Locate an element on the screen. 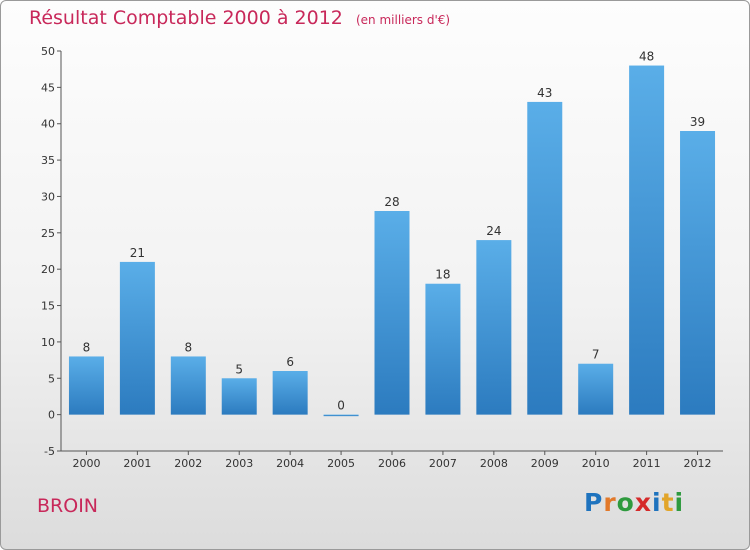 Image resolution: width=750 pixels, height=550 pixels. logo-letter: P is located at coordinates (594, 502).